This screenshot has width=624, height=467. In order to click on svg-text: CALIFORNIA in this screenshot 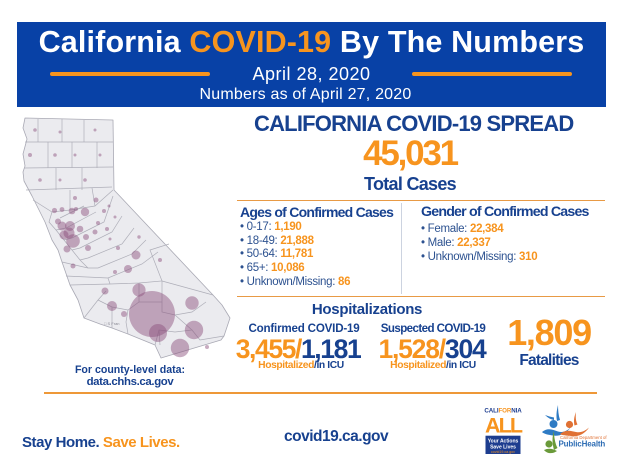, I will do `click(503, 411)`.